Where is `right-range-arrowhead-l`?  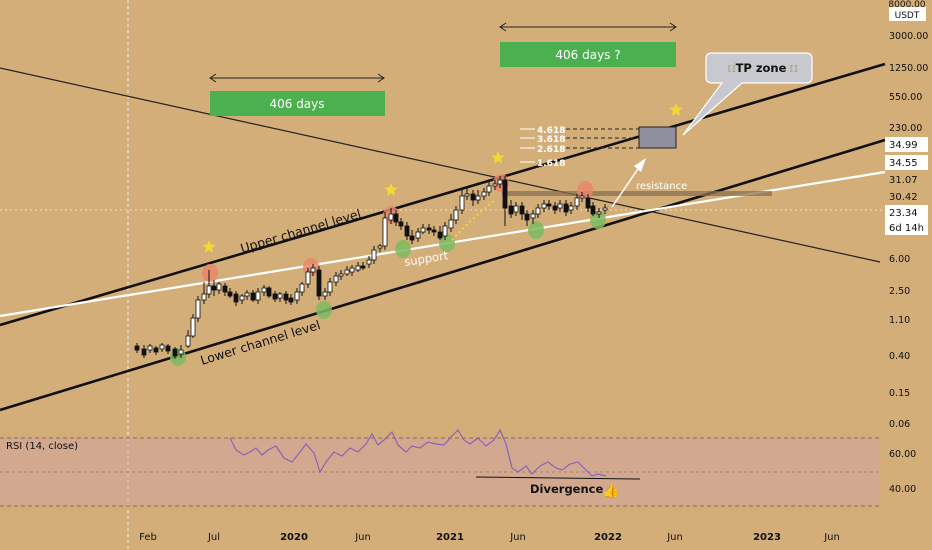 right-range-arrowhead-l is located at coordinates (503, 27).